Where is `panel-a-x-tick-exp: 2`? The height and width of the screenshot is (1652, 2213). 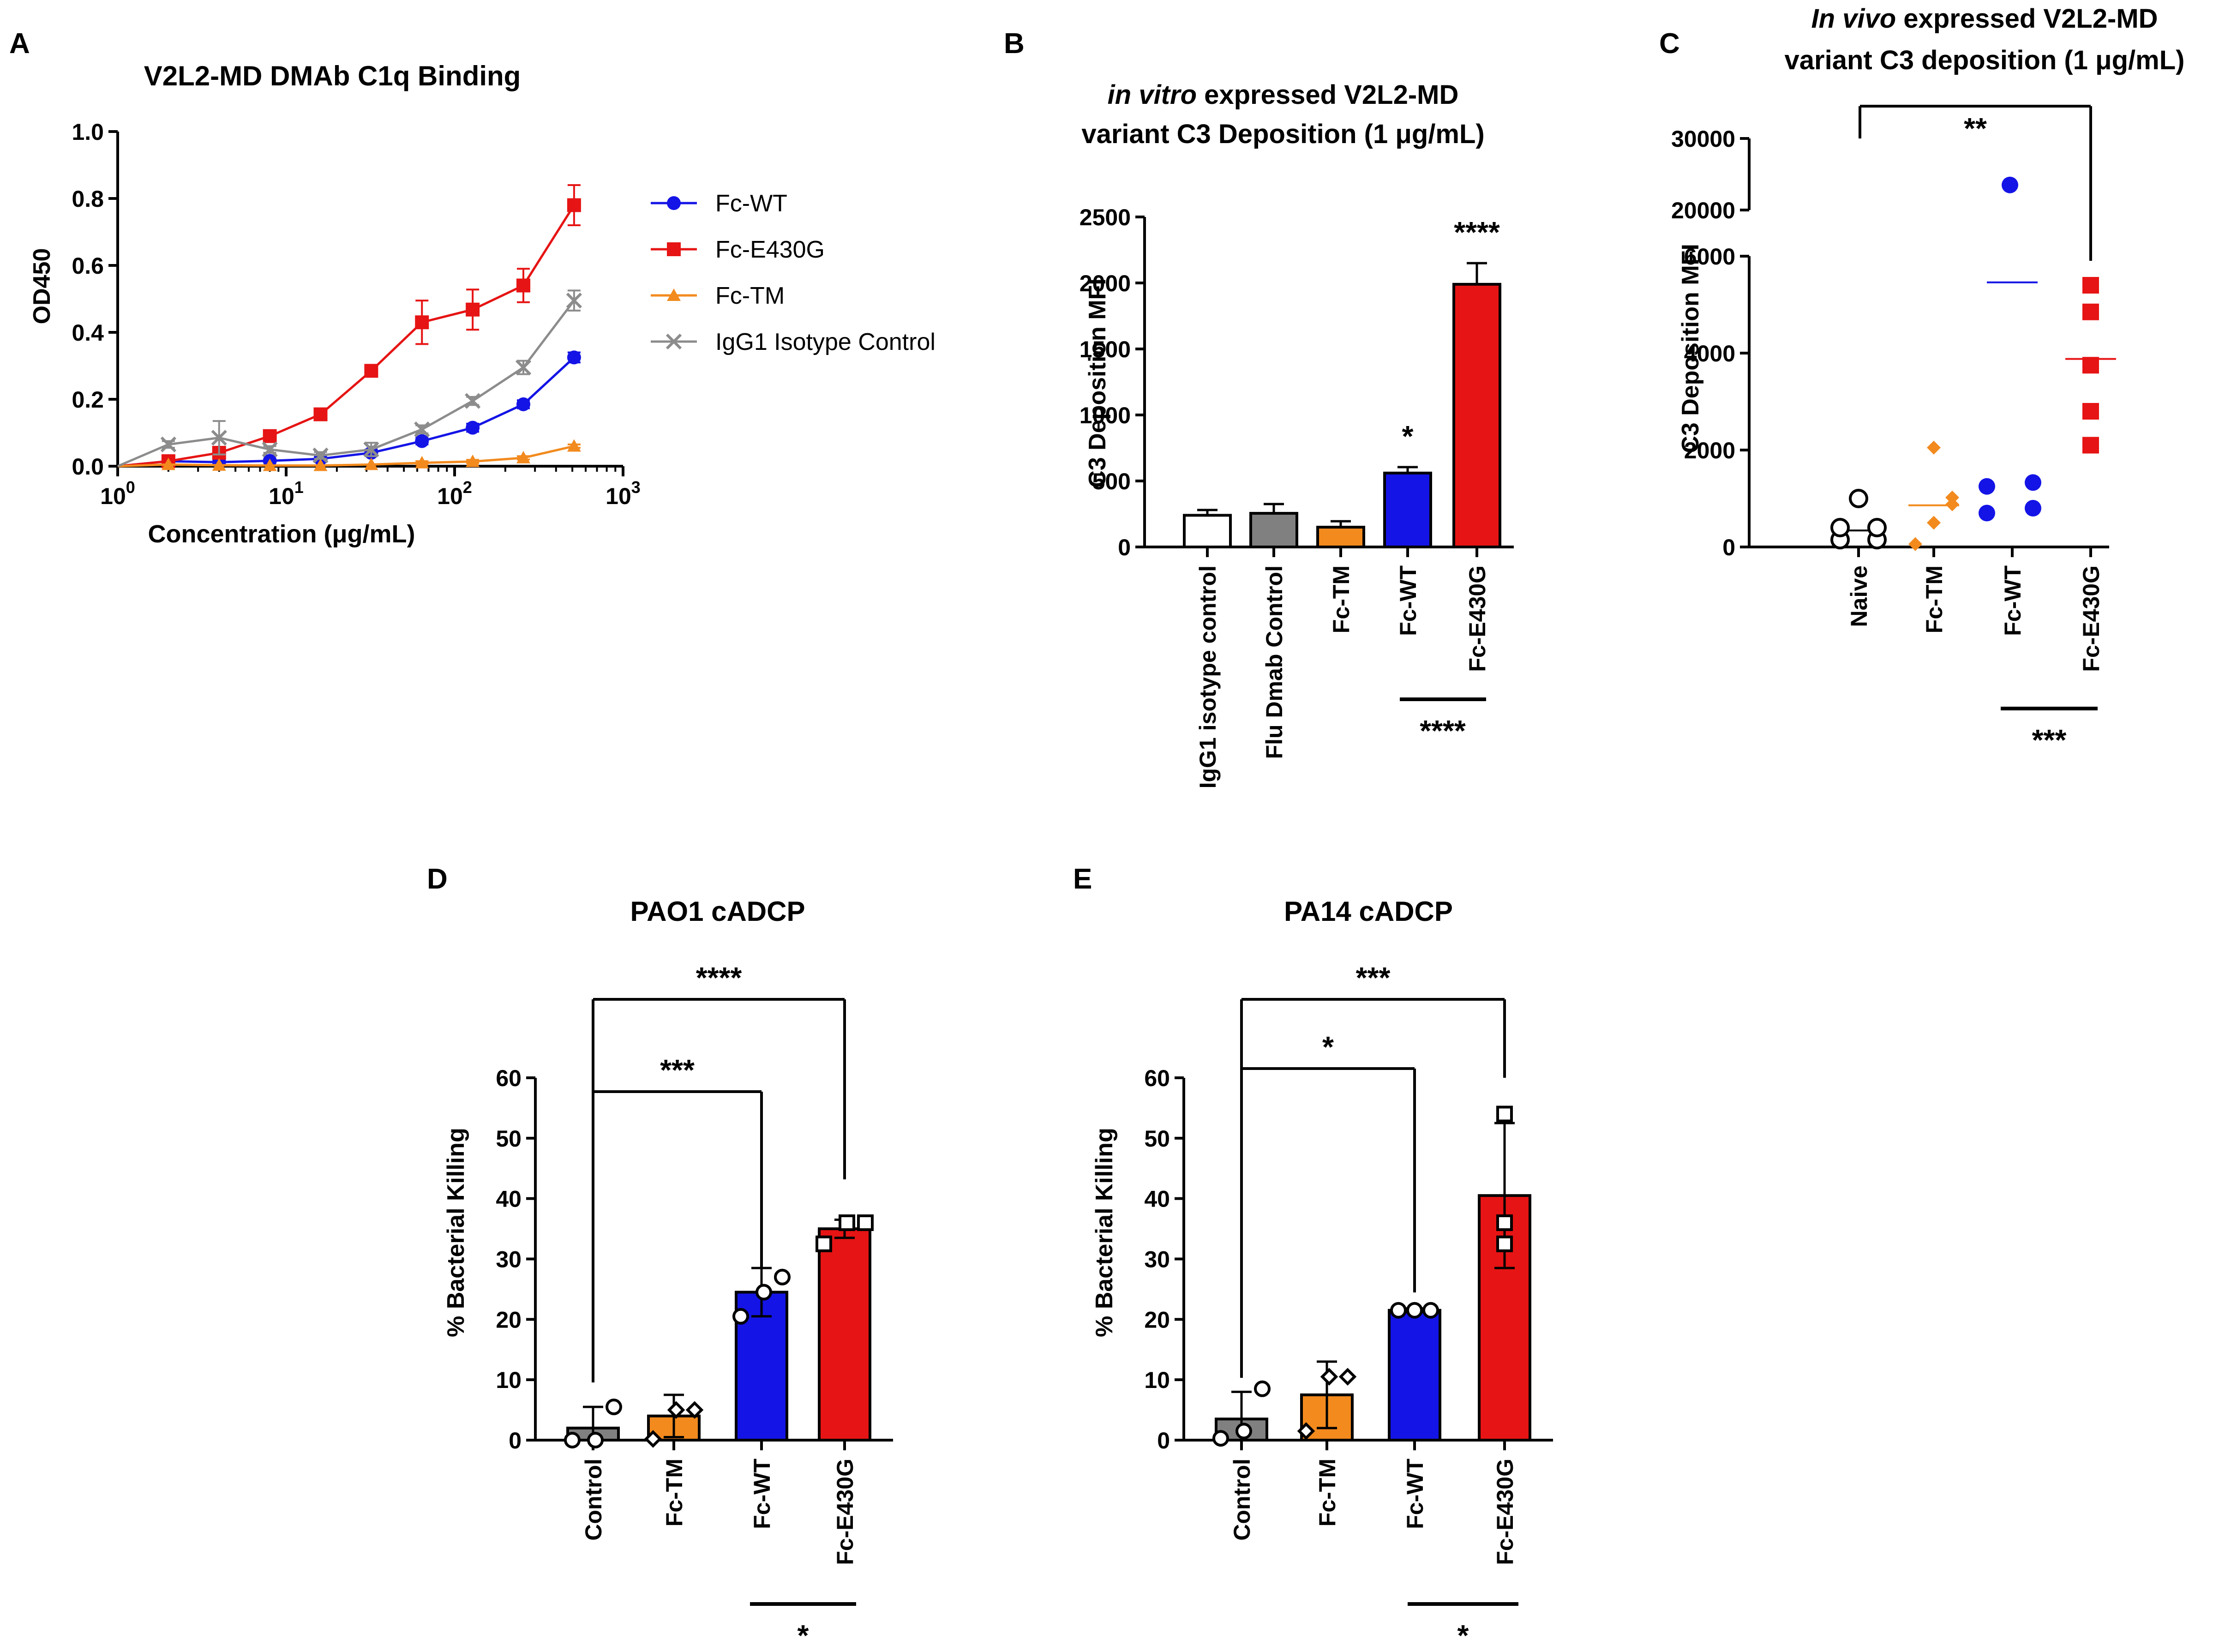 panel-a-x-tick-exp: 2 is located at coordinates (467, 487).